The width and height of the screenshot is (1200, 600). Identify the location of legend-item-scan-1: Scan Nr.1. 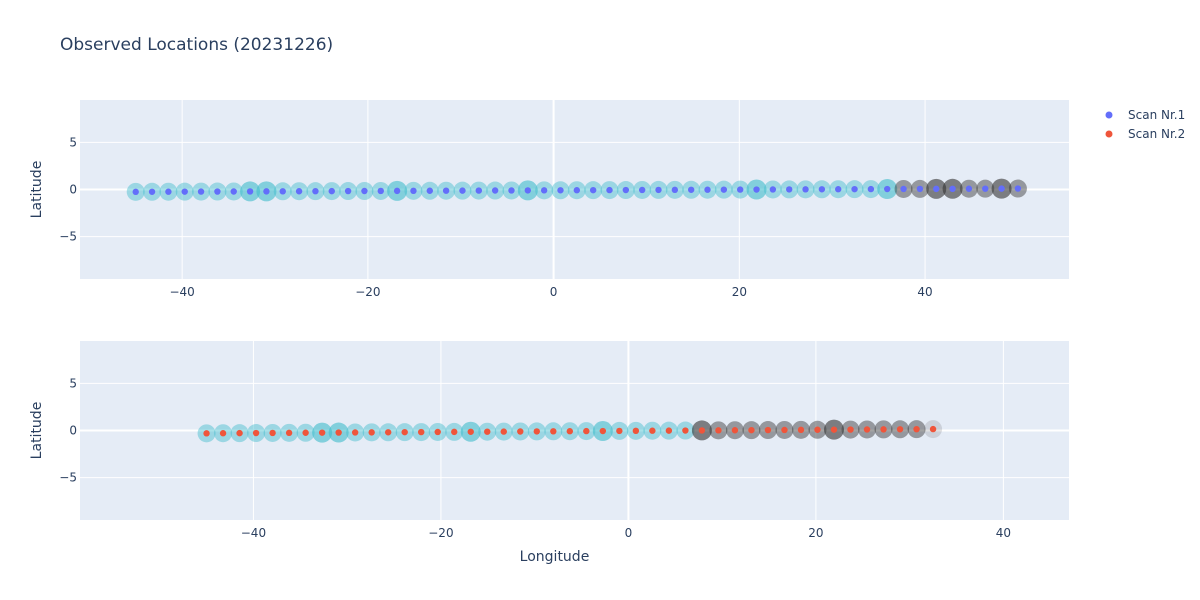
(1145, 115).